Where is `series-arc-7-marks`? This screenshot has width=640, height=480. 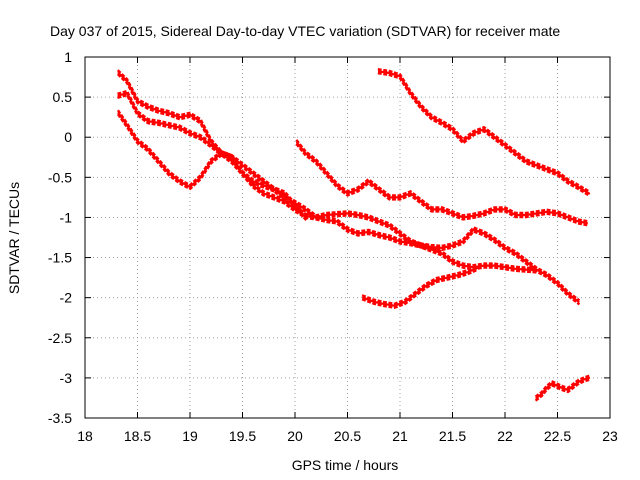 series-arc-7-marks is located at coordinates (562, 386).